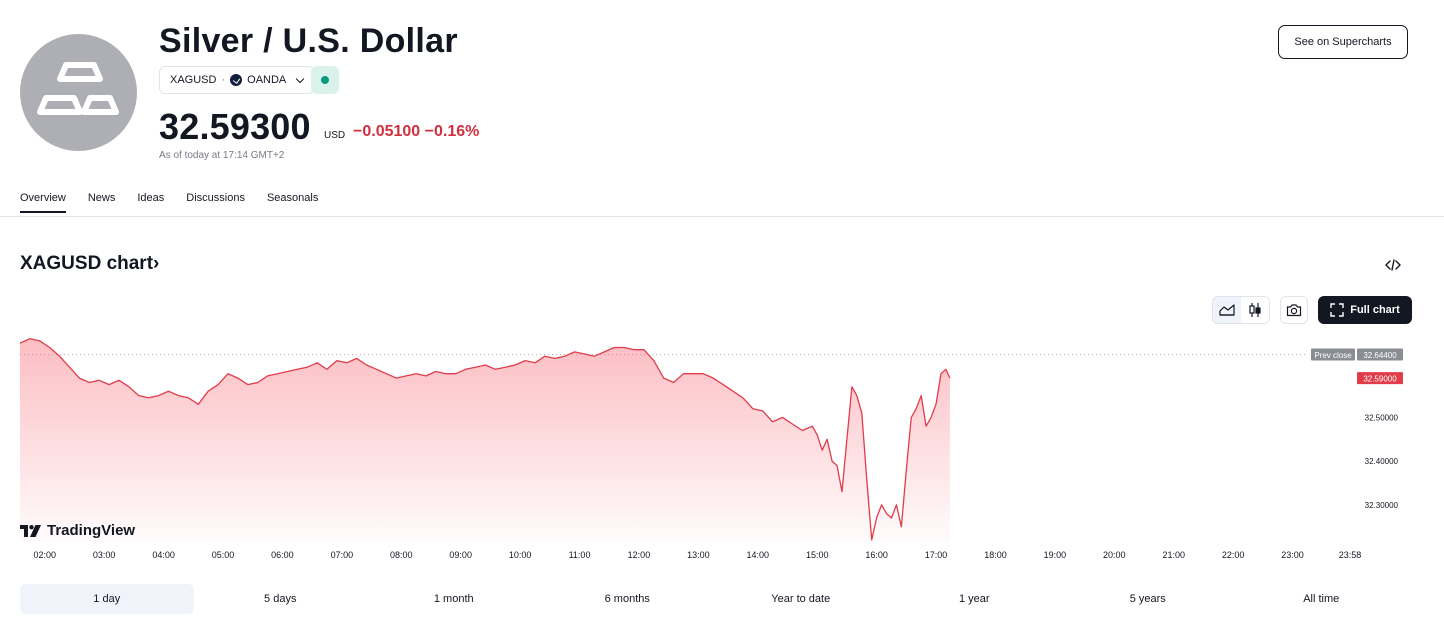 Image resolution: width=1444 pixels, height=638 pixels. Describe the element at coordinates (300, 78) in the screenshot. I see `chevron-down-icon` at that location.